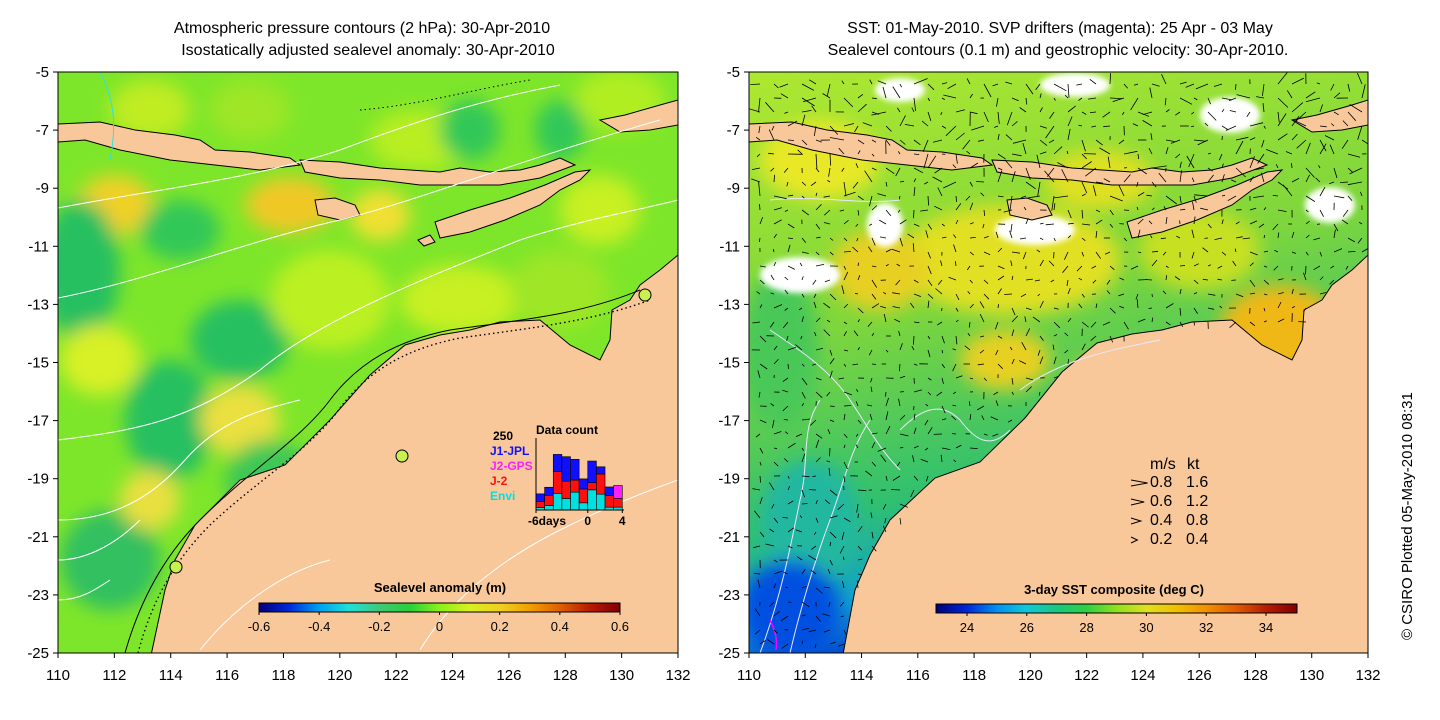 Image resolution: width=1440 pixels, height=720 pixels. I want to click on left-y-tick-label: -19, so click(38, 479).